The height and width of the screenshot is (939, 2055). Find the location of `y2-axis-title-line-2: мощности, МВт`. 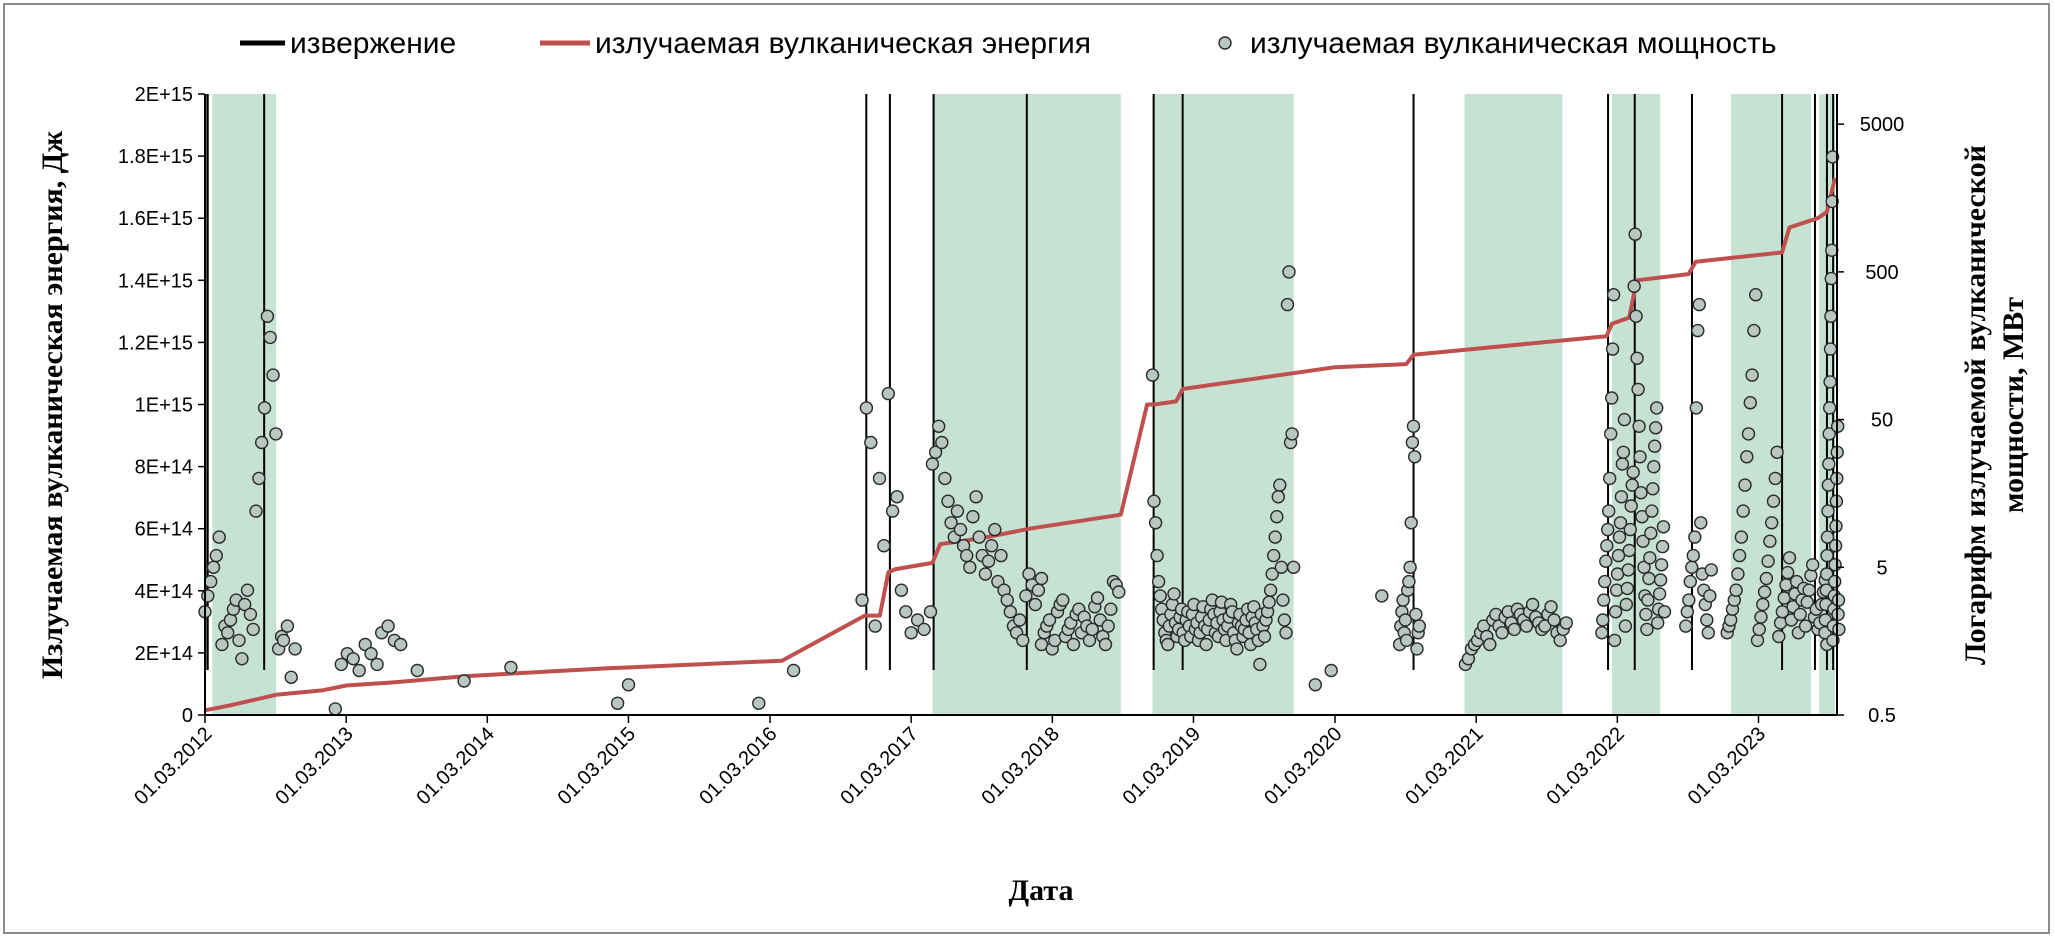

y2-axis-title-line-2: мощности, МВт is located at coordinates (2013, 405).